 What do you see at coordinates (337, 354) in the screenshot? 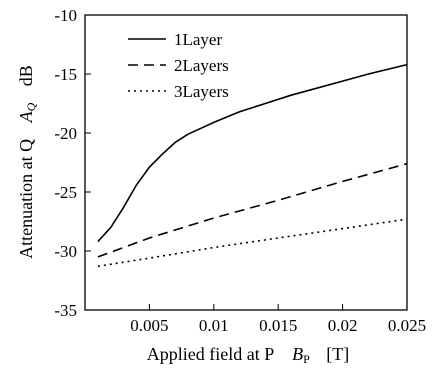
I see `x-axis-unit: [T]` at bounding box center [337, 354].